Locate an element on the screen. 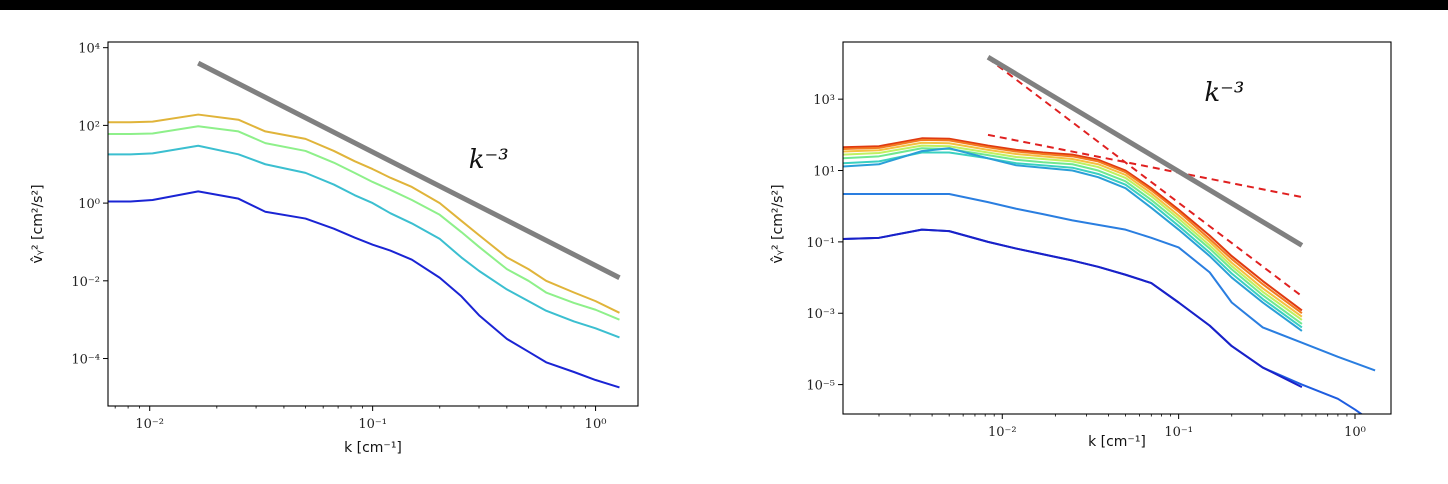  y-tick-label: 10³ is located at coordinates (824, 100).